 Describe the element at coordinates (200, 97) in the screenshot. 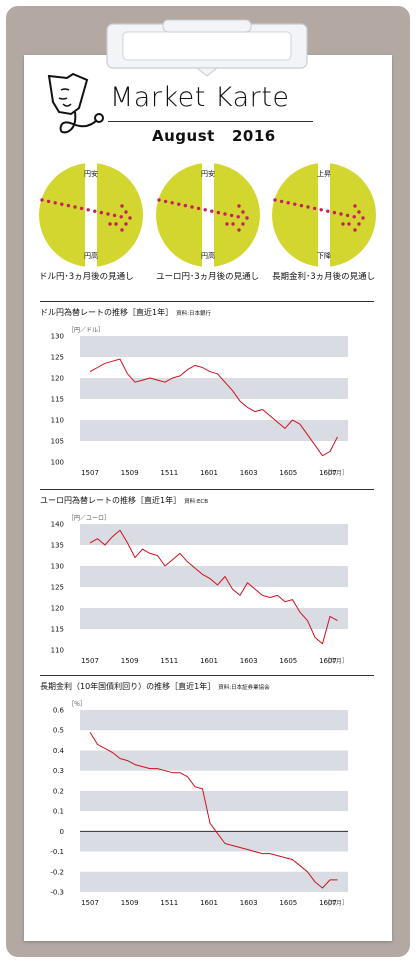

I see `page-title: Market Karte` at that location.